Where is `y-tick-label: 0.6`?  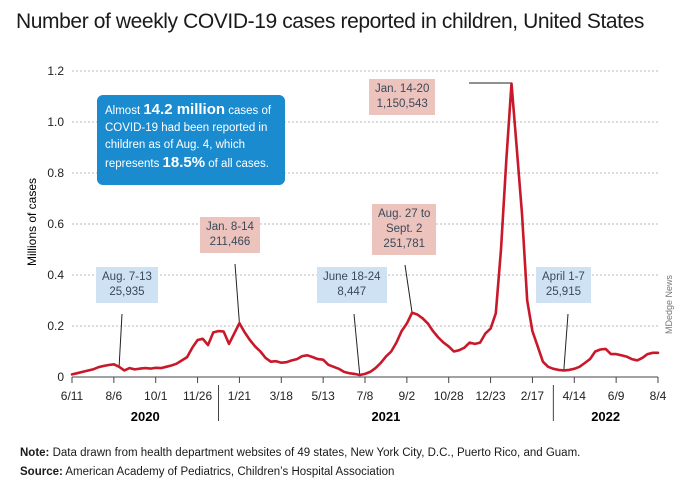 y-tick-label: 0.6 is located at coordinates (55, 224).